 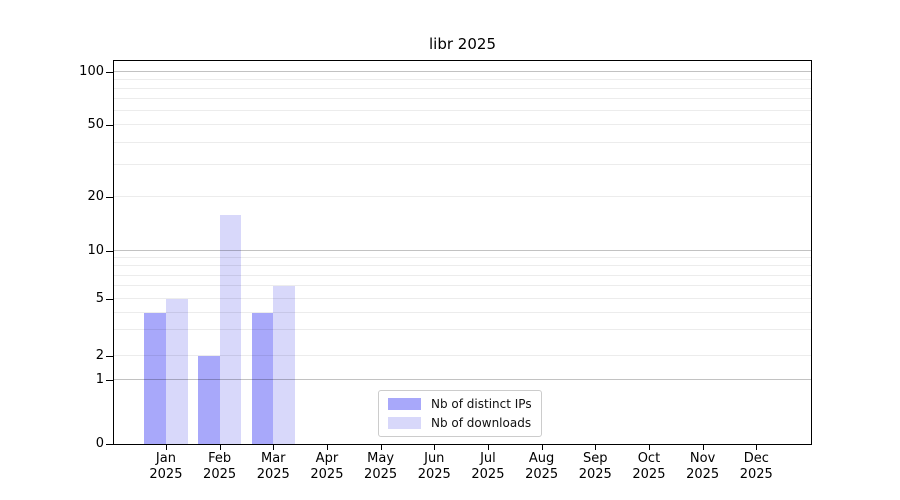 I want to click on x-tick-mark-apr, so click(x=327, y=447).